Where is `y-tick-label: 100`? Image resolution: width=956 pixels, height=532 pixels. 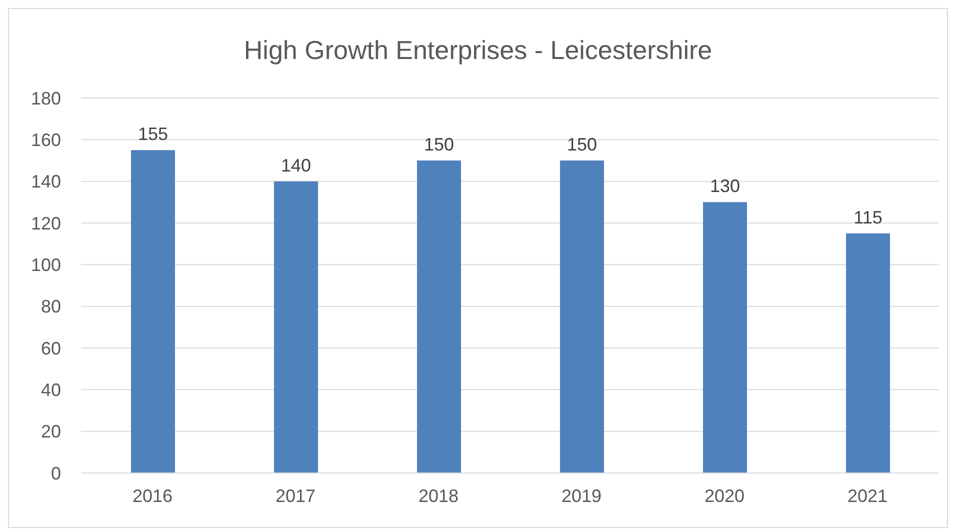 y-tick-label: 100 is located at coordinates (45, 265).